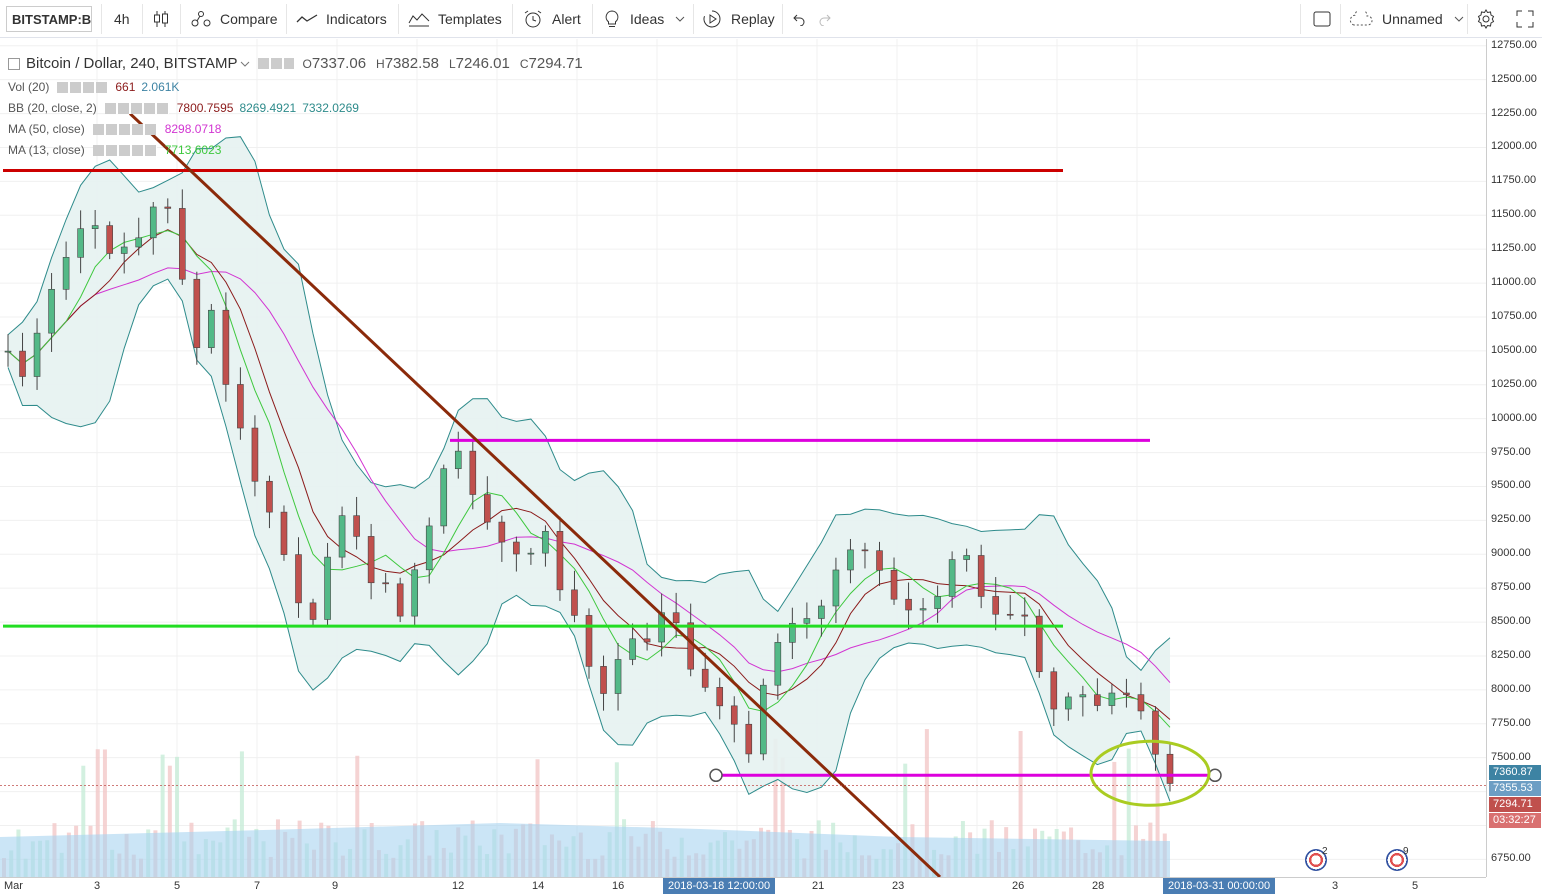 The width and height of the screenshot is (1542, 894). I want to click on time-tick-label: 14, so click(538, 886).